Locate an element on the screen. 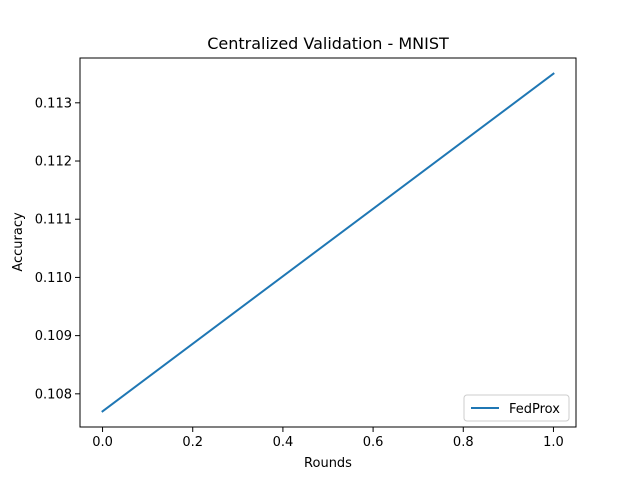 This screenshot has height=480, width=640. y-tick-label: 0.112 is located at coordinates (53, 162).